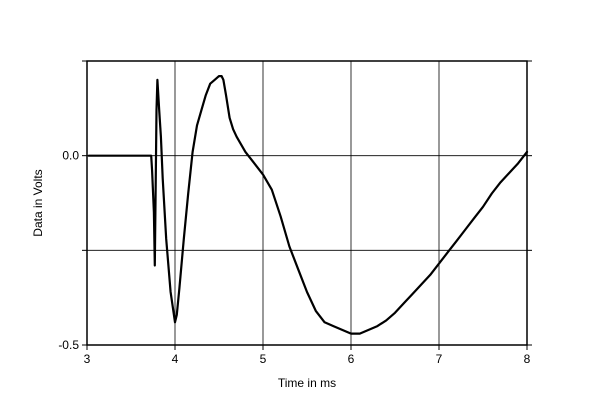  What do you see at coordinates (439, 359) in the screenshot?
I see `x-tick-label: 7` at bounding box center [439, 359].